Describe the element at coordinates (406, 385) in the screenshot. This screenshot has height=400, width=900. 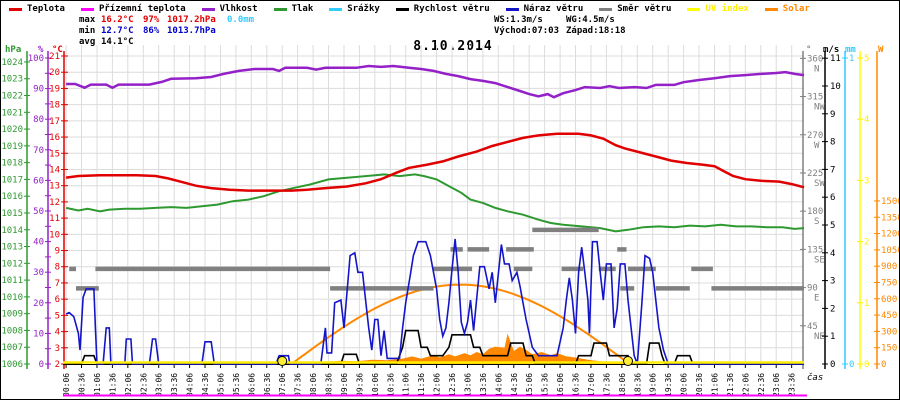
I see `x-tick-label: 11:06` at that location.